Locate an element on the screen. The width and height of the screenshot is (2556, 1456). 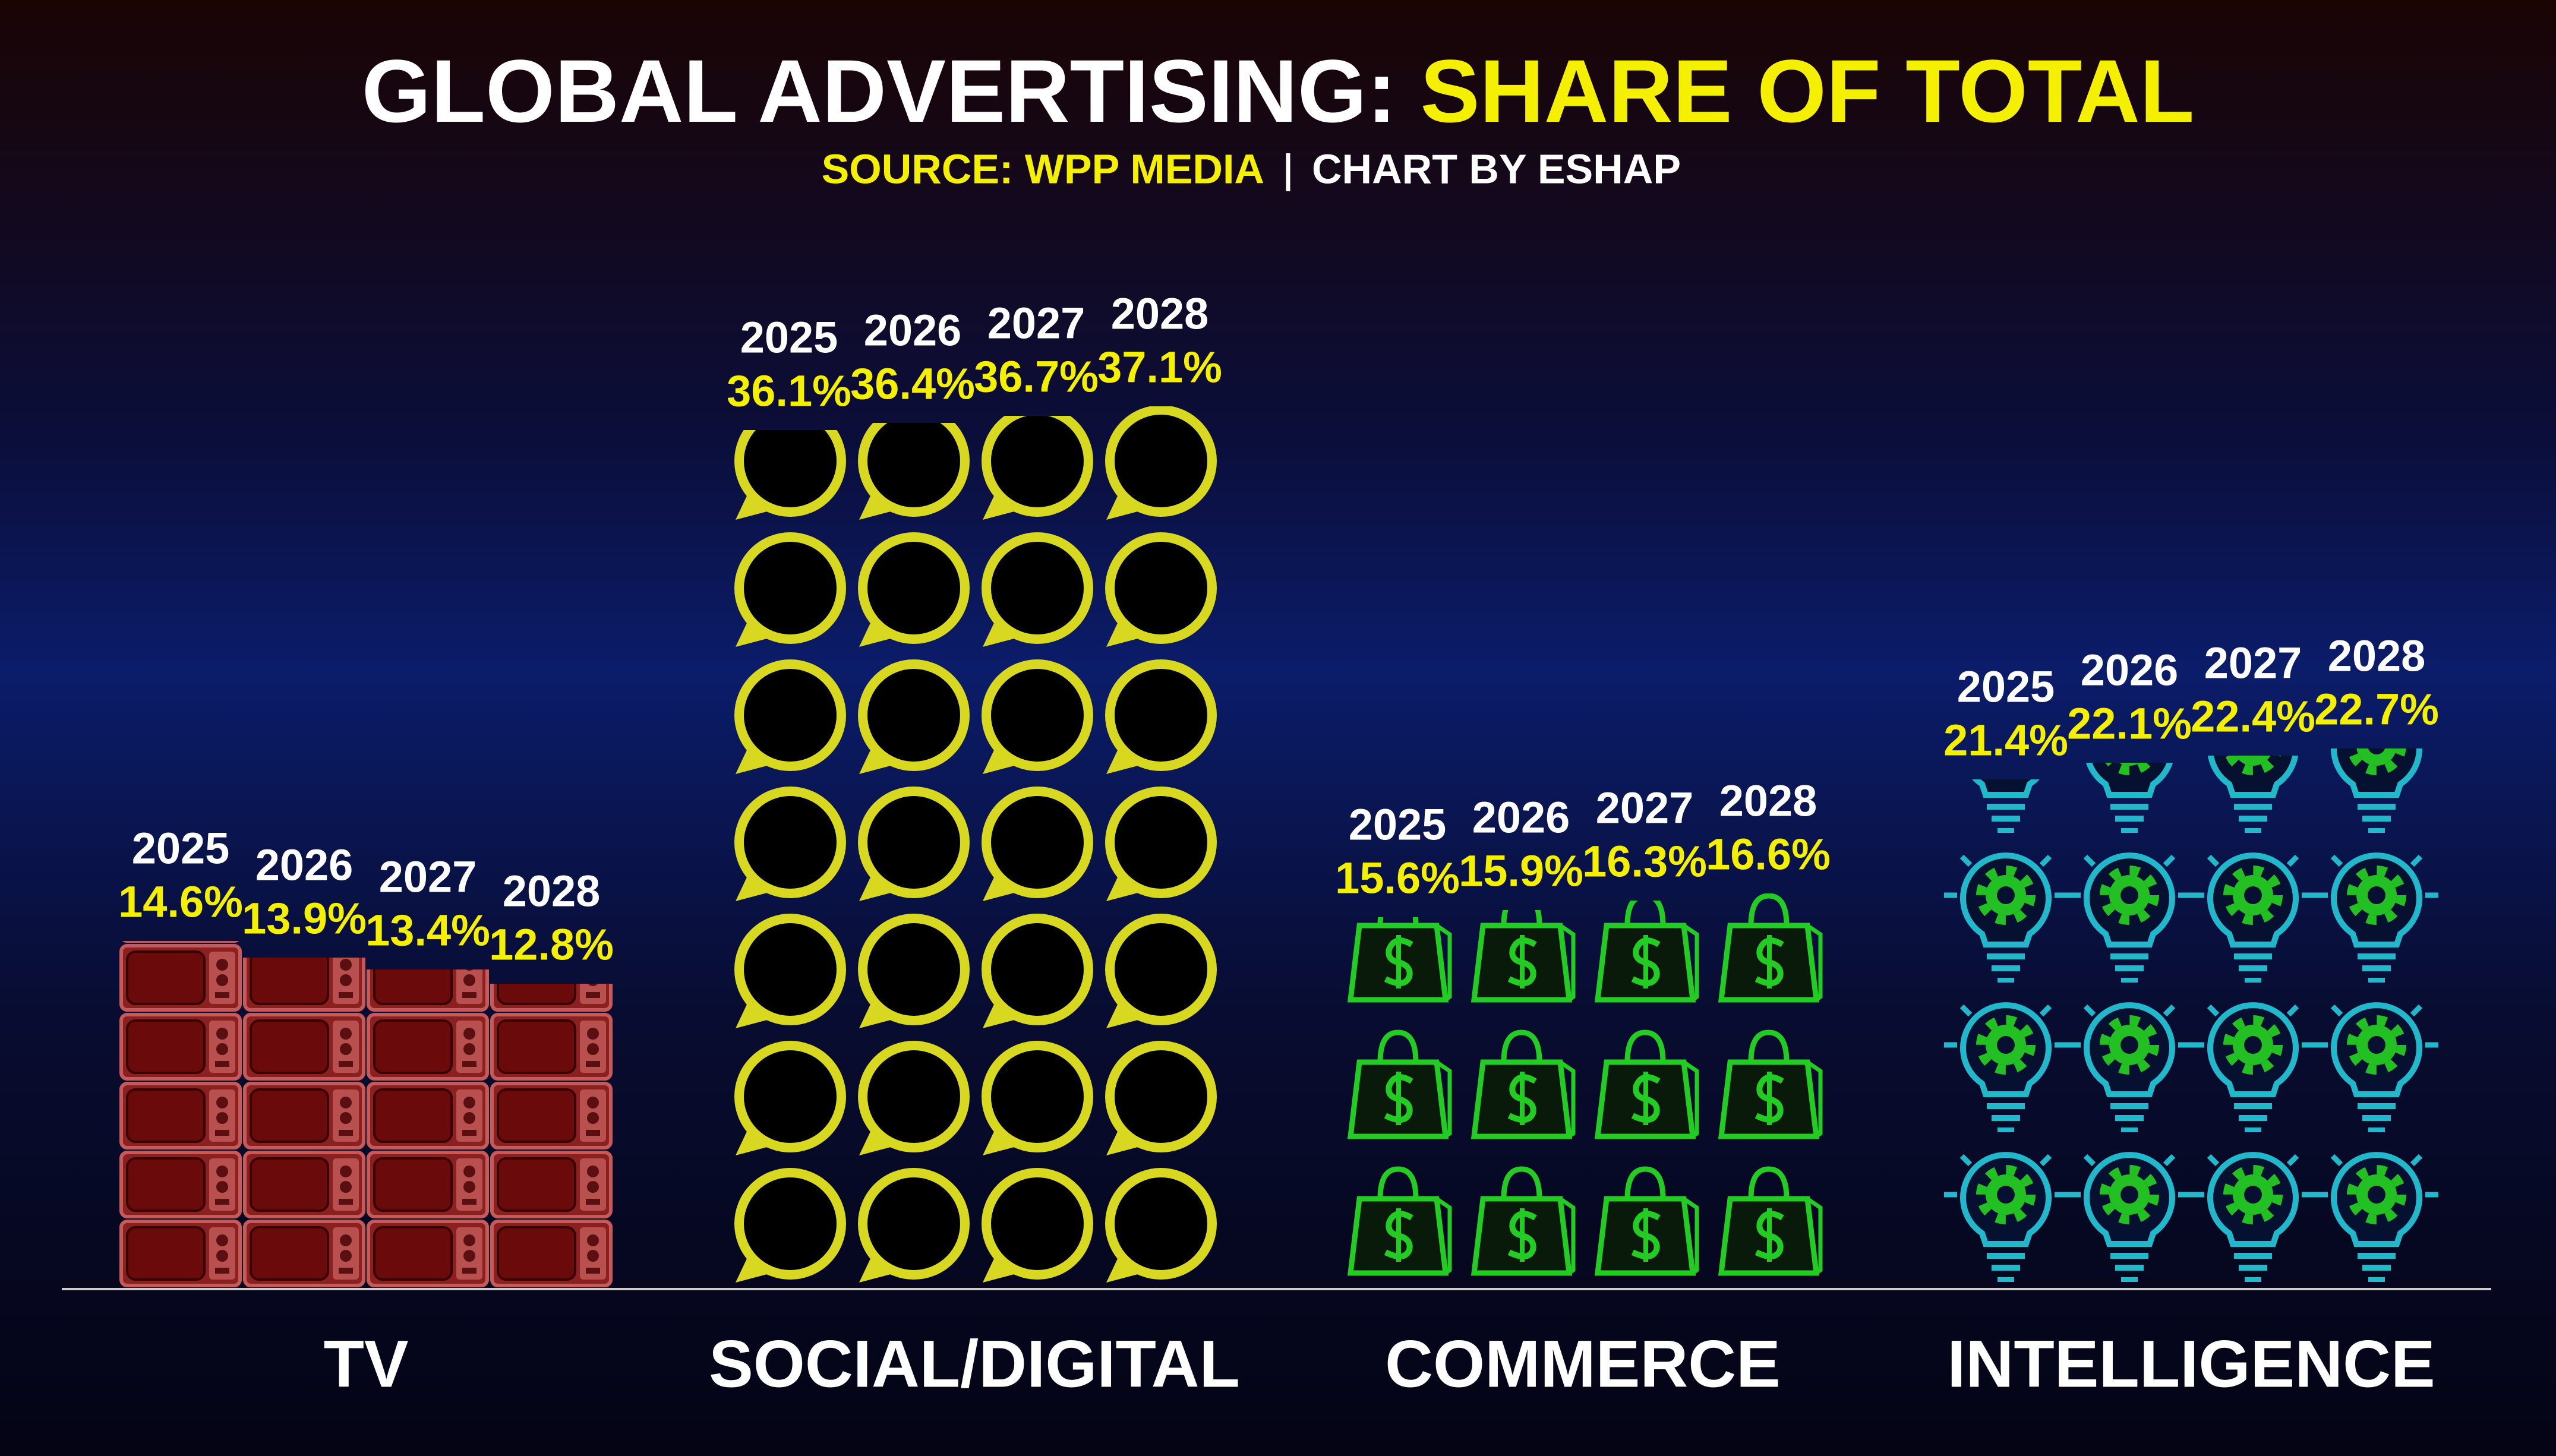
value-label: 16.3% is located at coordinates (1644, 861).